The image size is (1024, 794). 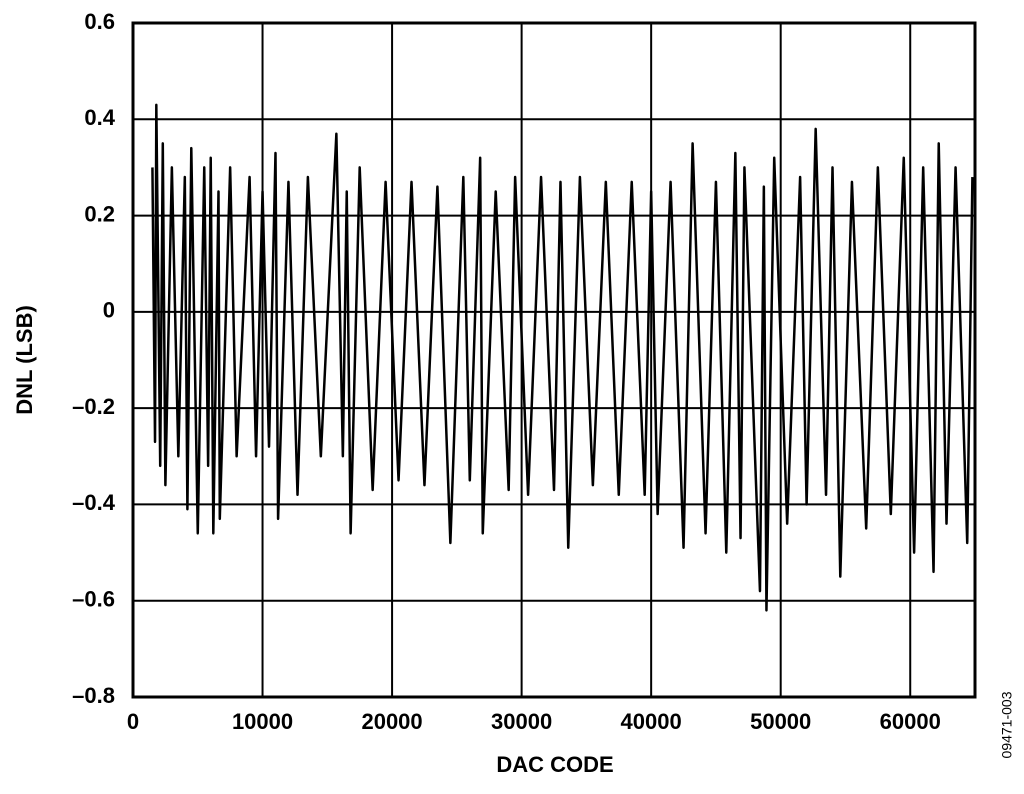 What do you see at coordinates (99, 117) in the screenshot?
I see `y-tick-label: 0.4` at bounding box center [99, 117].